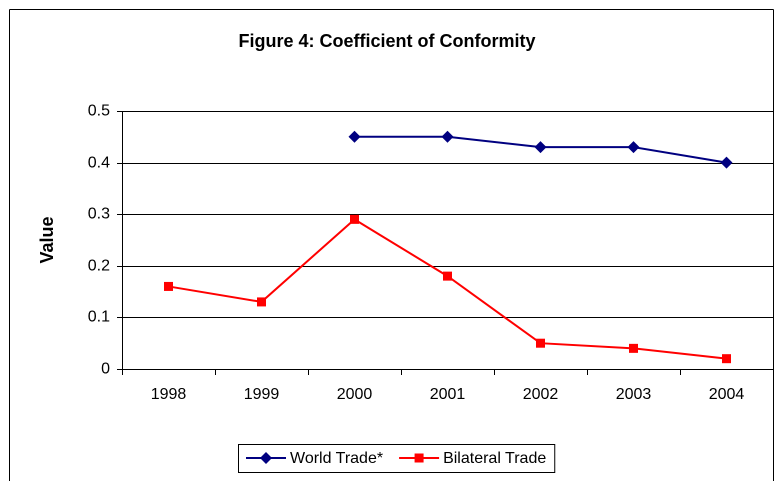 Image resolution: width=775 pixels, height=481 pixels. I want to click on y-tick-label: 0.4, so click(99, 163).